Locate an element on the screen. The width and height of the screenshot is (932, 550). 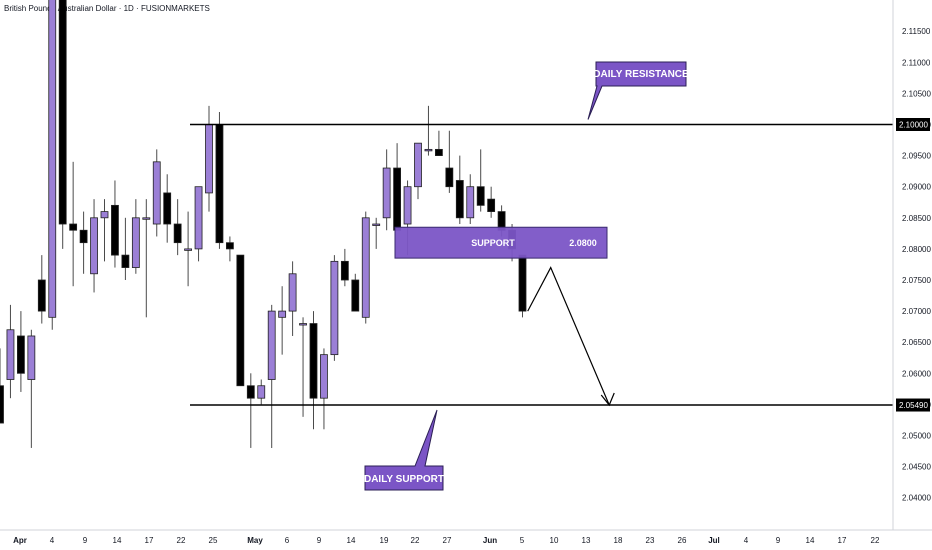
price-tick-label: 2.04000 is located at coordinates (916, 498).